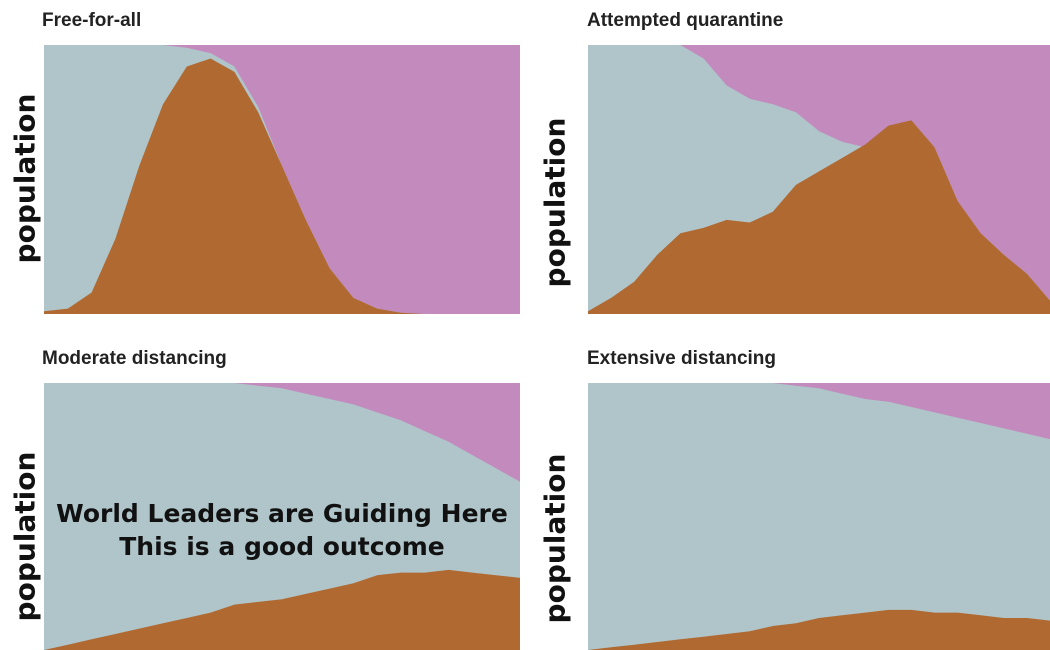 This screenshot has height=650, width=1050. What do you see at coordinates (92, 20) in the screenshot?
I see `panel-title-free-for-all: Free-for-all` at bounding box center [92, 20].